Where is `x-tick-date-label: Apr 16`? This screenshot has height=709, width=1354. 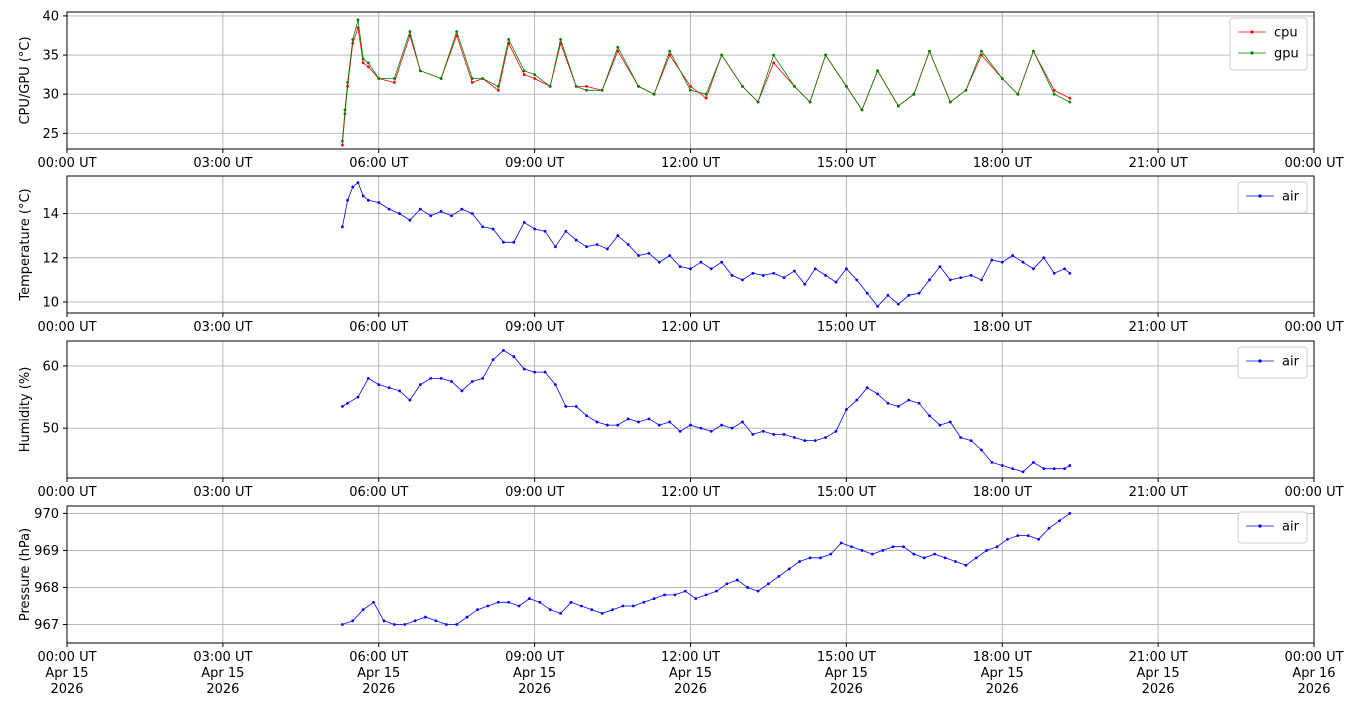
x-tick-date-label: Apr 16 is located at coordinates (1313, 673).